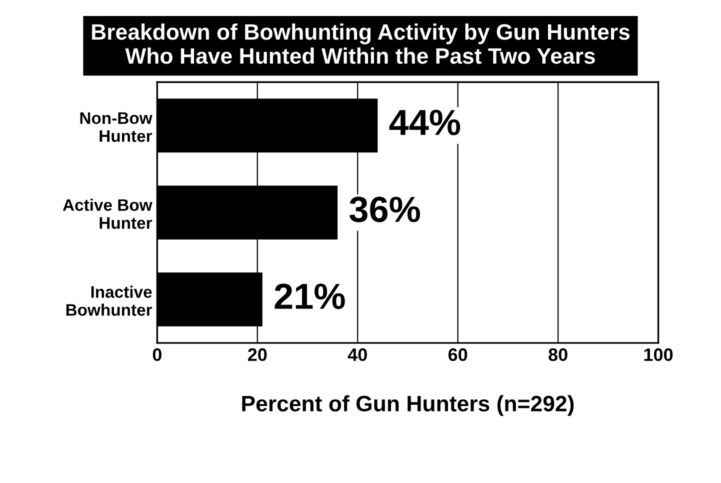 This screenshot has height=483, width=721. What do you see at coordinates (116, 127) in the screenshot?
I see `y-tick-label: Non-Bow Hunter` at bounding box center [116, 127].